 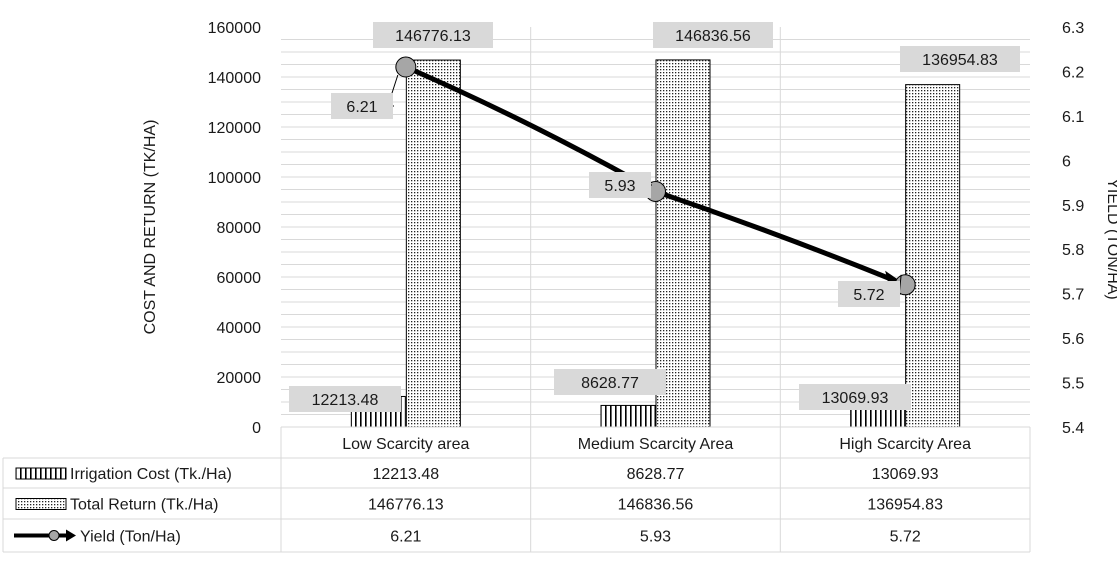 What do you see at coordinates (905, 537) in the screenshot?
I see `table-cell: 5.72` at bounding box center [905, 537].